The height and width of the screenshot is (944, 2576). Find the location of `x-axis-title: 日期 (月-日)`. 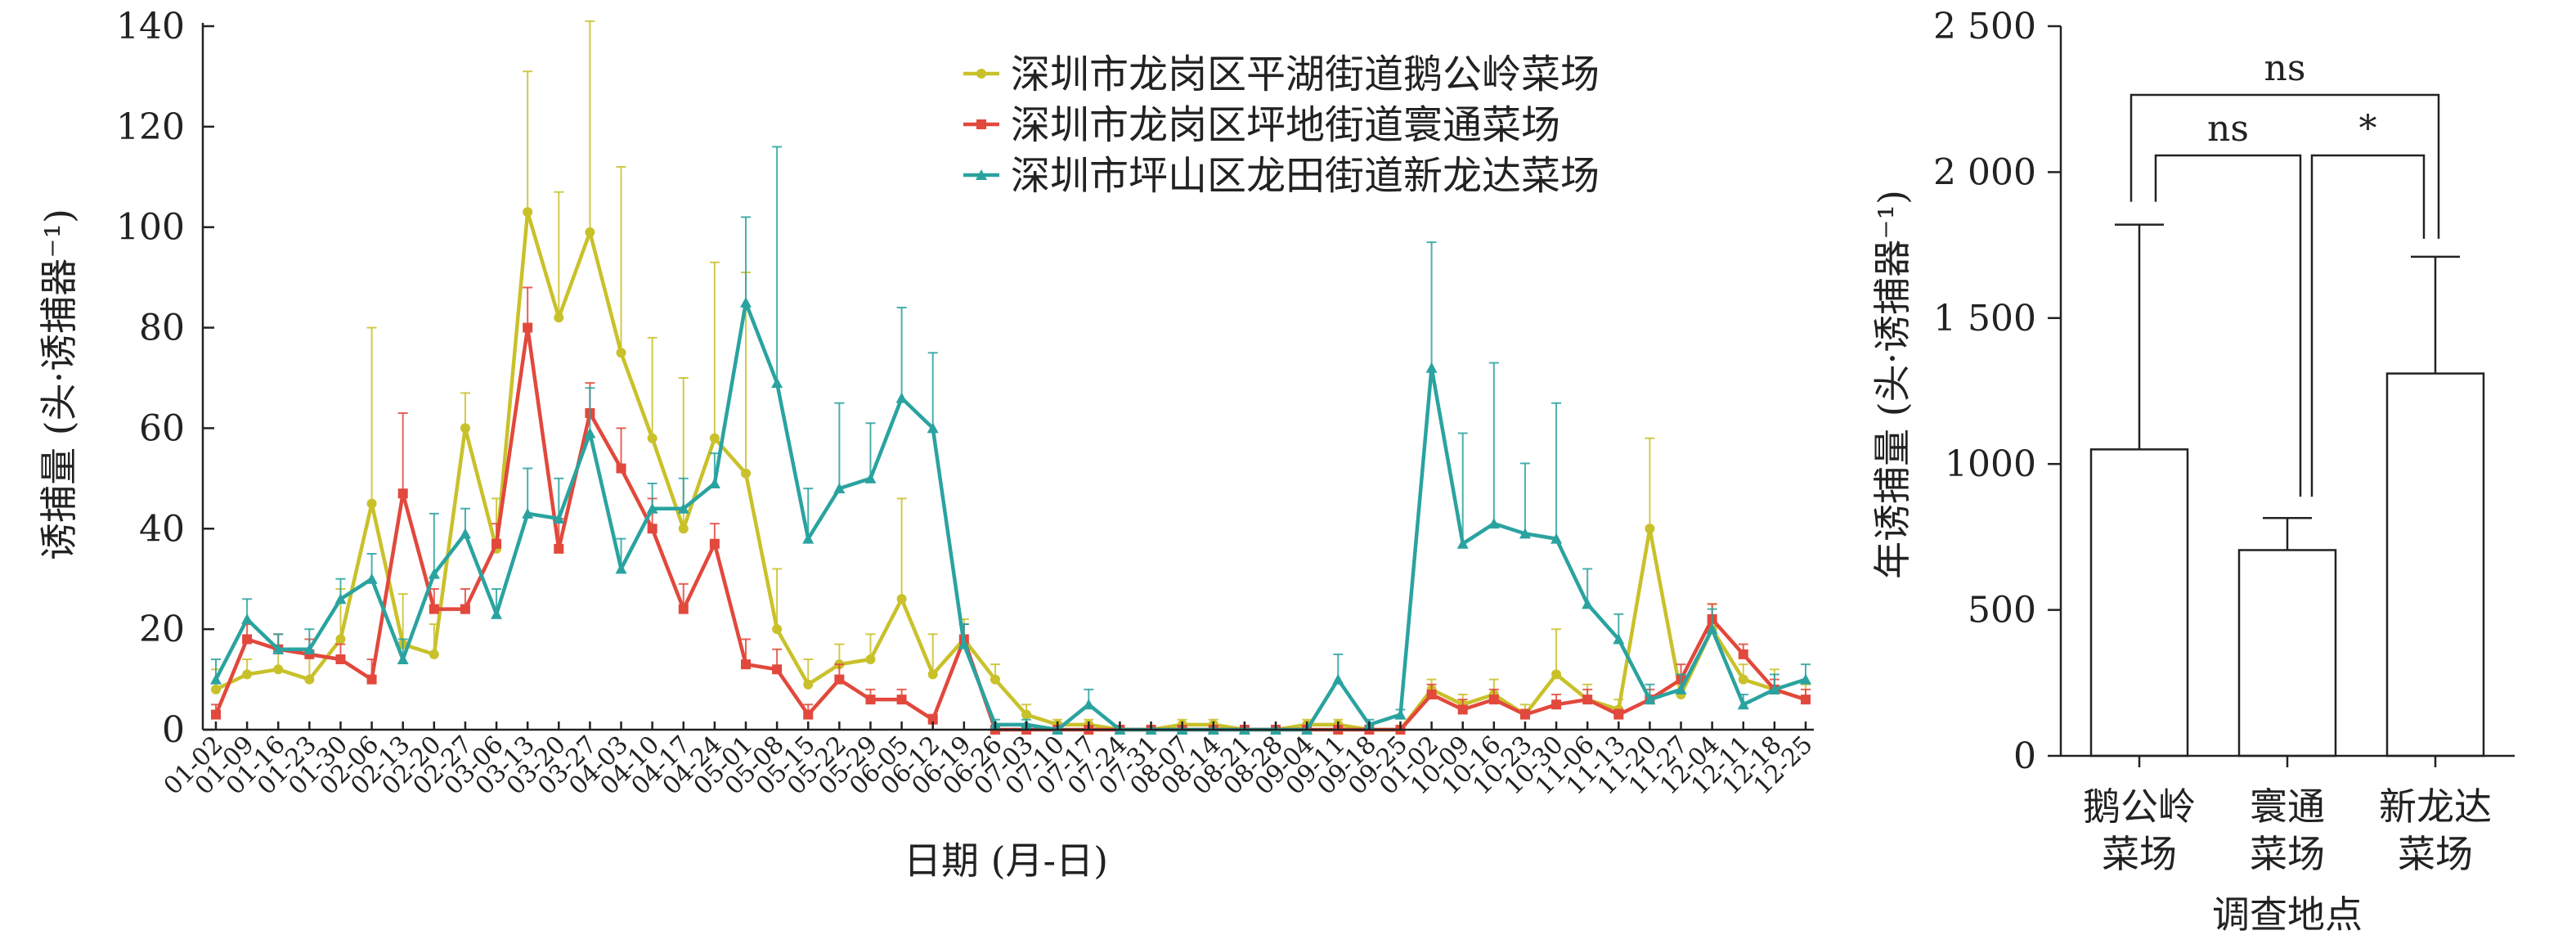

x-axis-title: 日期 (月-日) is located at coordinates (1006, 860).